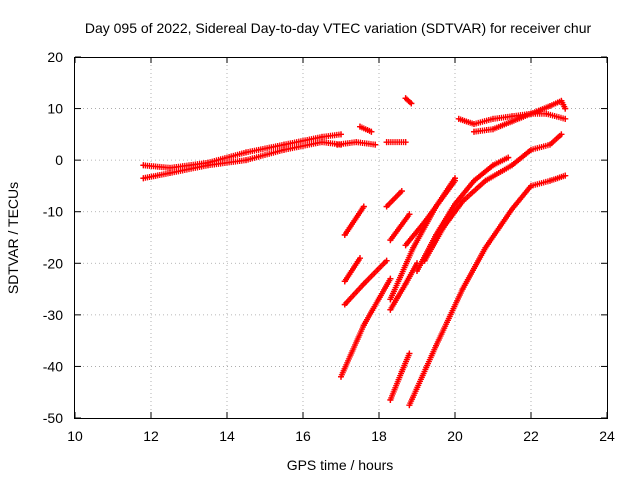 This screenshot has width=640, height=480. What do you see at coordinates (366, 129) in the screenshot?
I see `series-trace-d` at bounding box center [366, 129].